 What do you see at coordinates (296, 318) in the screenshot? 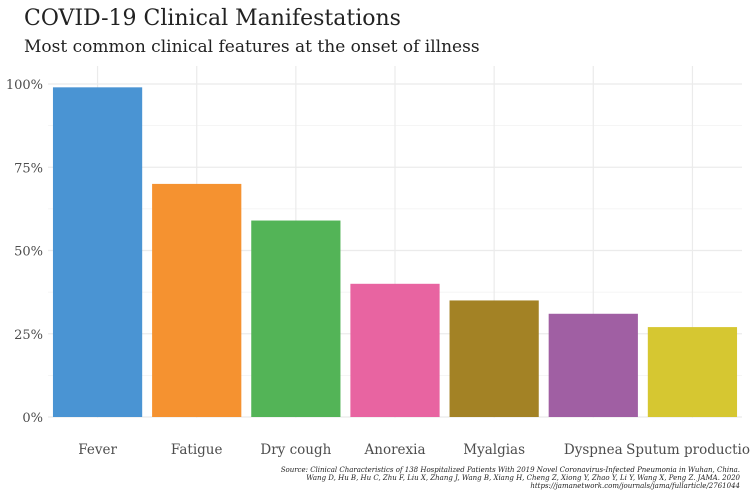
I see `bar-dry-cough` at bounding box center [296, 318].